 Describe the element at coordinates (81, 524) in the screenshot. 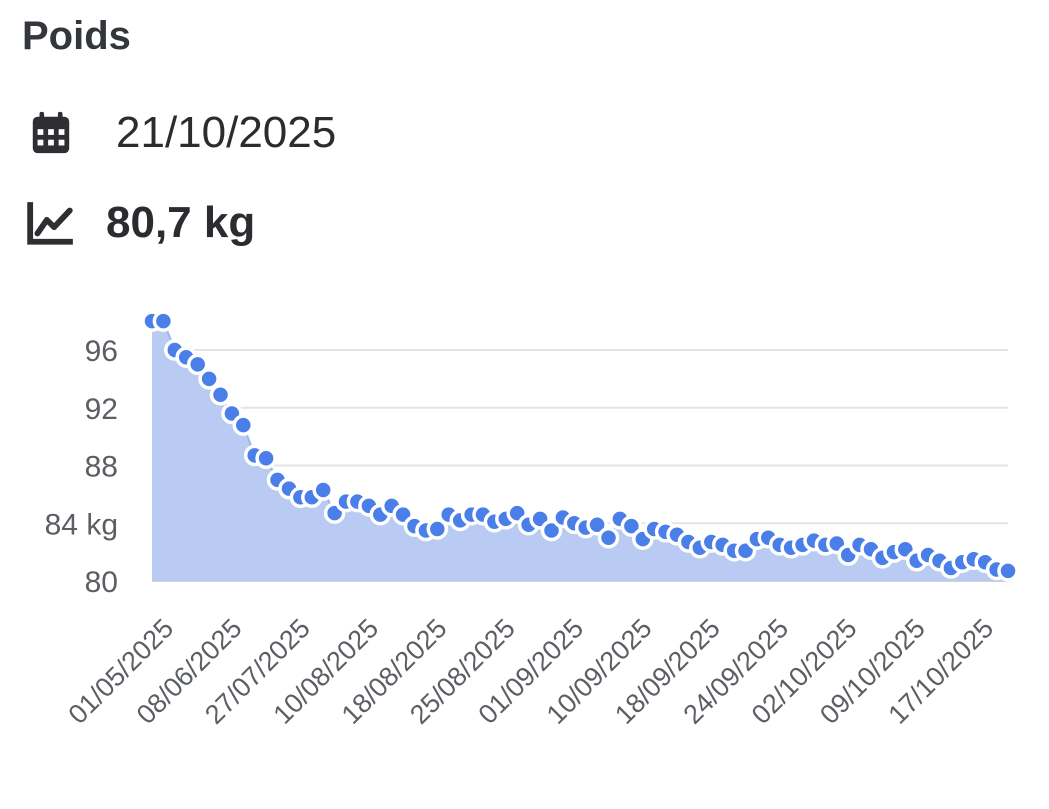

I see `y-tick-label: 84 kg` at that location.